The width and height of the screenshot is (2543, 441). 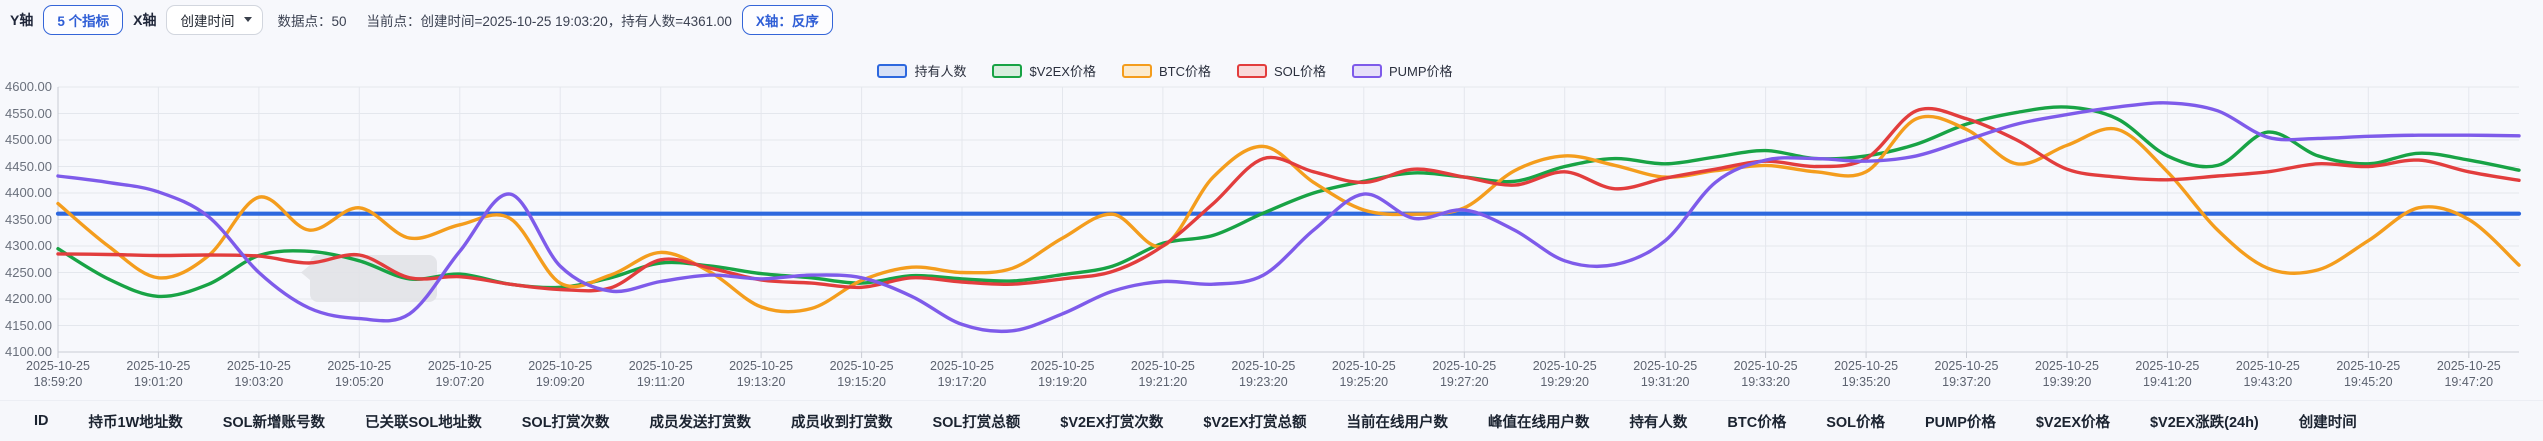 What do you see at coordinates (135, 422) in the screenshot?
I see `table-header-持币1W地址数: 持币1W地址数` at bounding box center [135, 422].